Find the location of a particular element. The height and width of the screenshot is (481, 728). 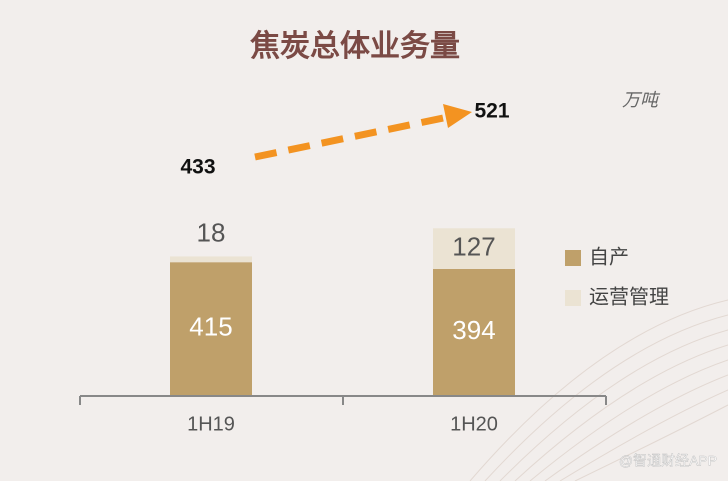

total-label: 433 is located at coordinates (197, 167).